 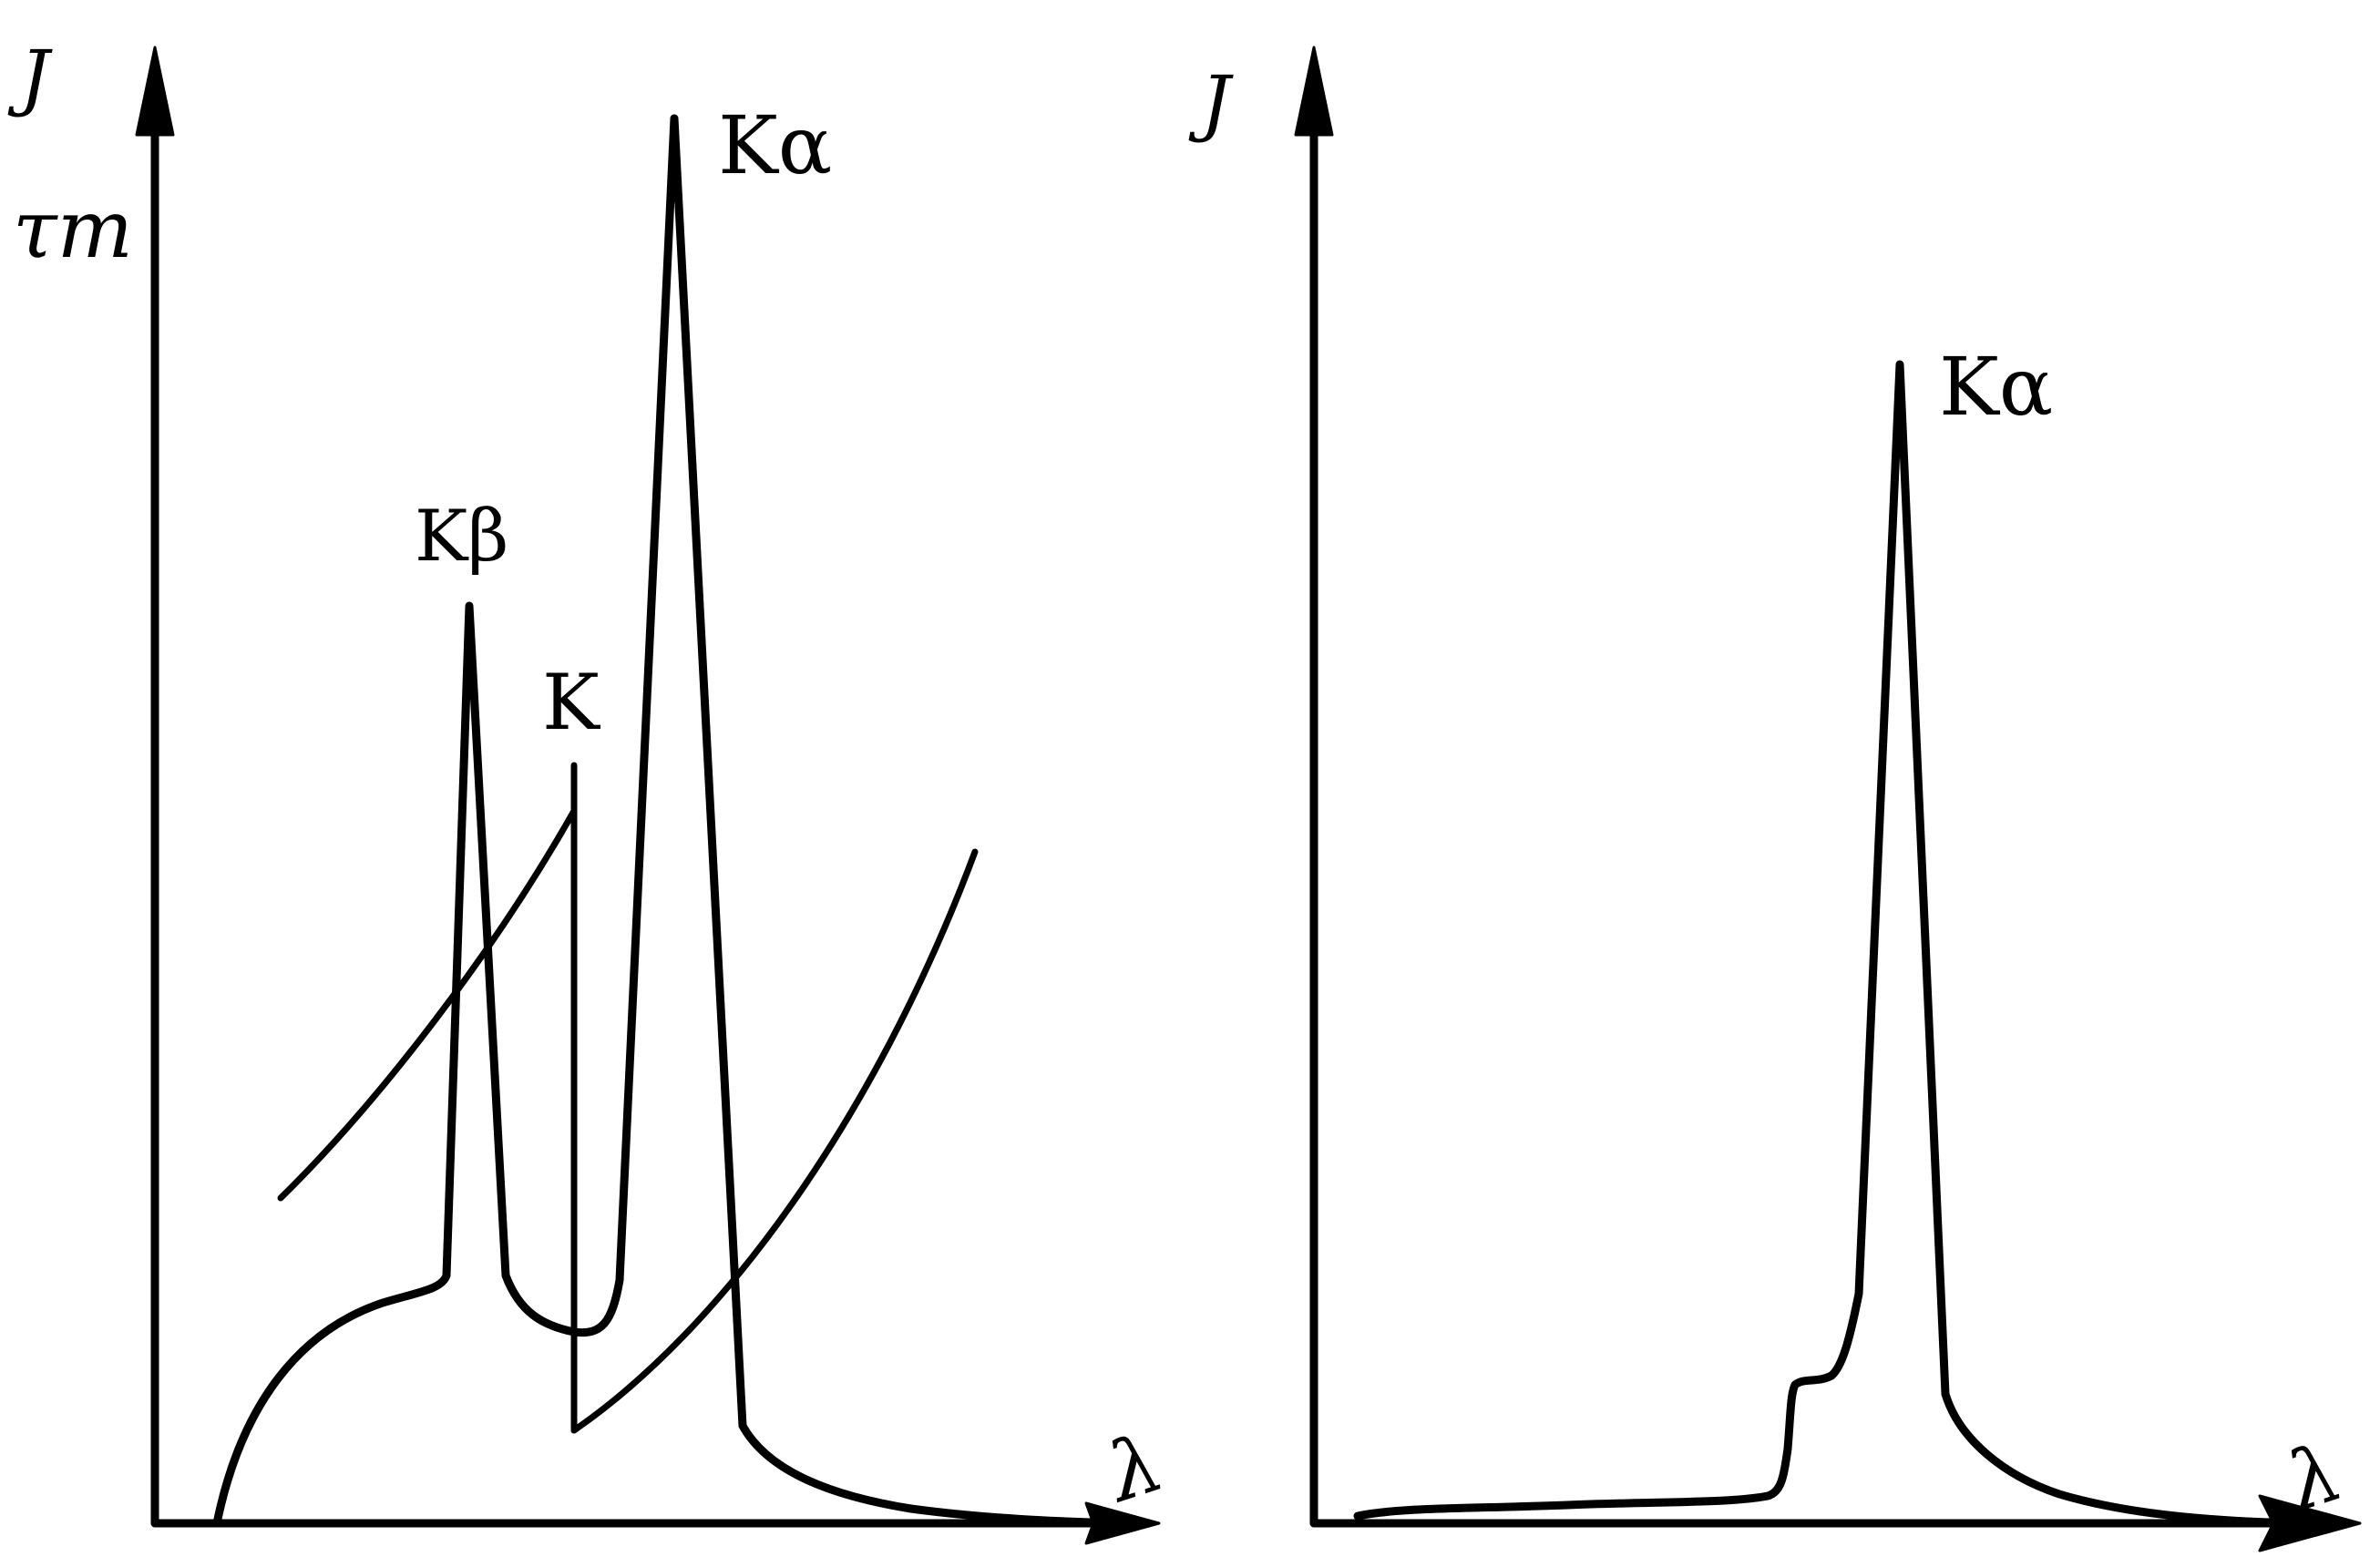 What do you see at coordinates (1211, 102) in the screenshot?
I see `right-y-axis-label: J` at bounding box center [1211, 102].